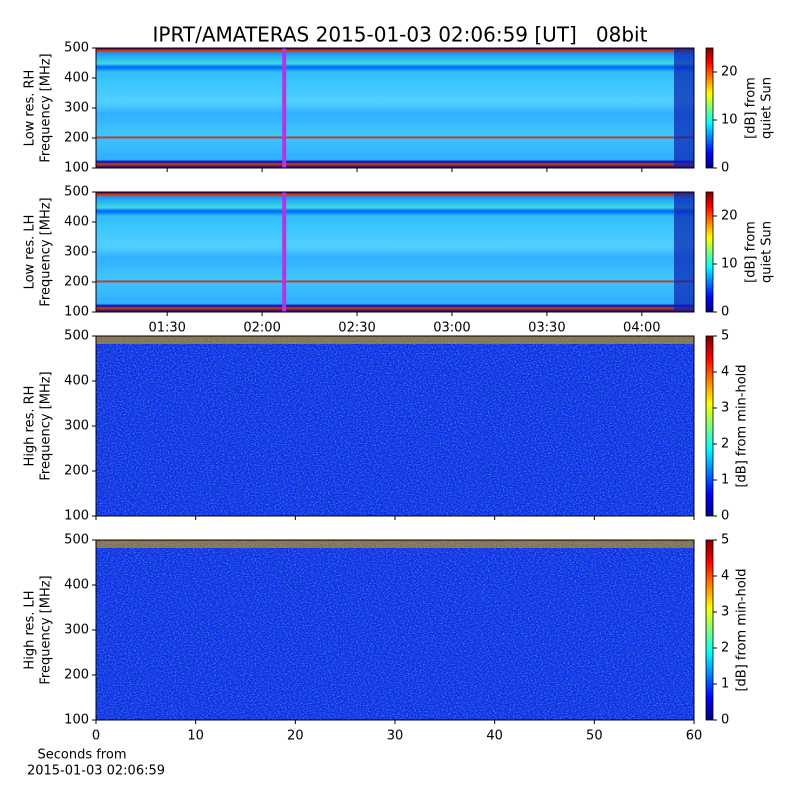 The height and width of the screenshot is (800, 800). I want to click on x-tick-label: 02:30, so click(356, 328).